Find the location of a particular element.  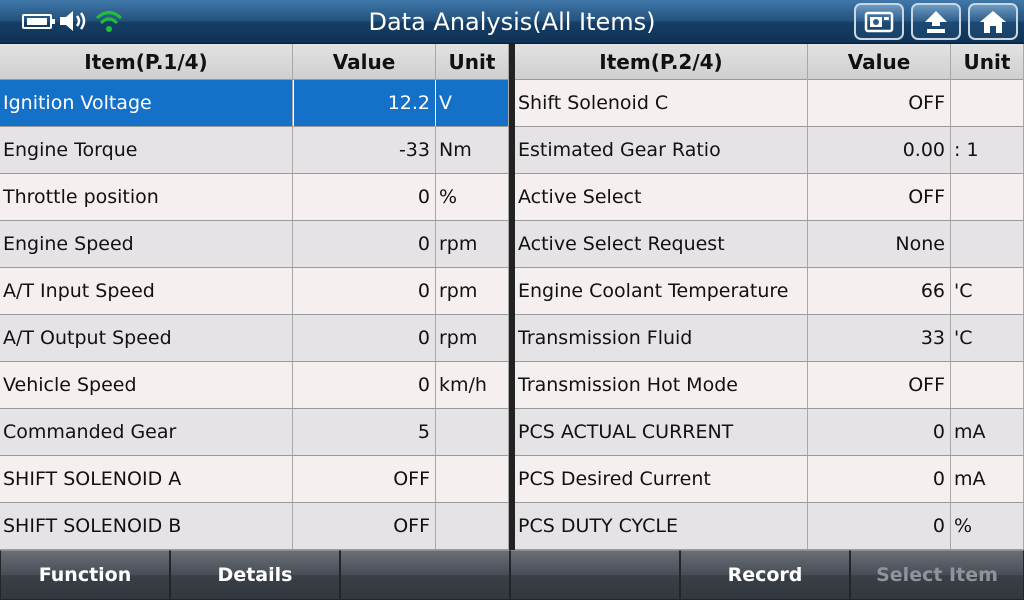

row-item-name: Transmission Fluid is located at coordinates (661, 338).